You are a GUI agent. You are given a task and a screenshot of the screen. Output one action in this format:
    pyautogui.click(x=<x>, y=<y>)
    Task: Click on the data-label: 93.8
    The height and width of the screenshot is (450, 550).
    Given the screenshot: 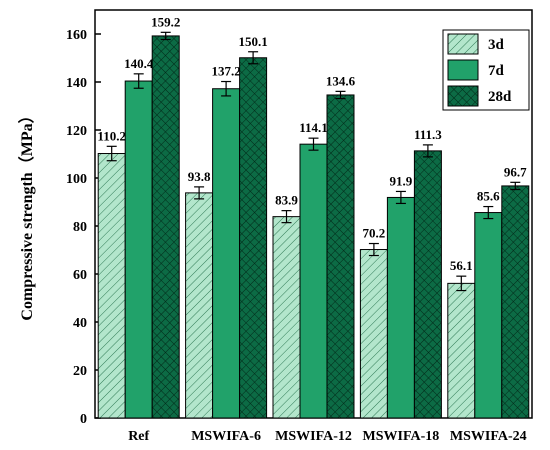 What is the action you would take?
    pyautogui.click(x=199, y=176)
    